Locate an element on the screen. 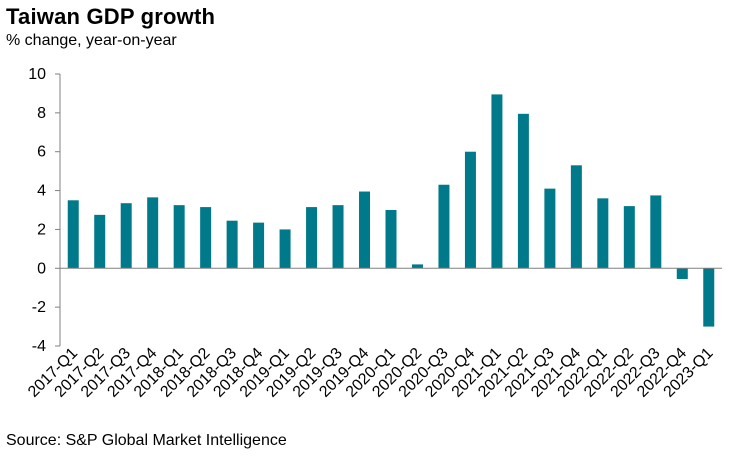  bar-2022-q4 is located at coordinates (682, 273).